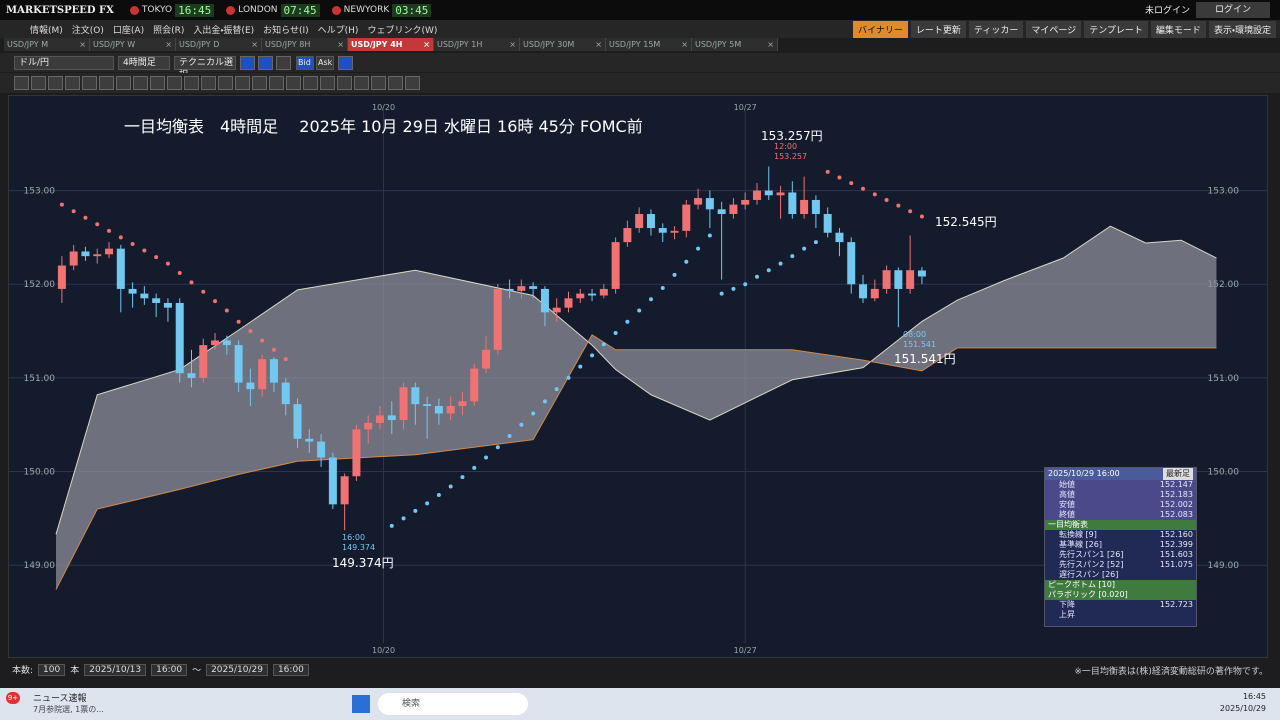 This screenshot has height=720, width=1280. Describe the element at coordinates (453, 704) in the screenshot. I see `search-box: 検索` at that location.